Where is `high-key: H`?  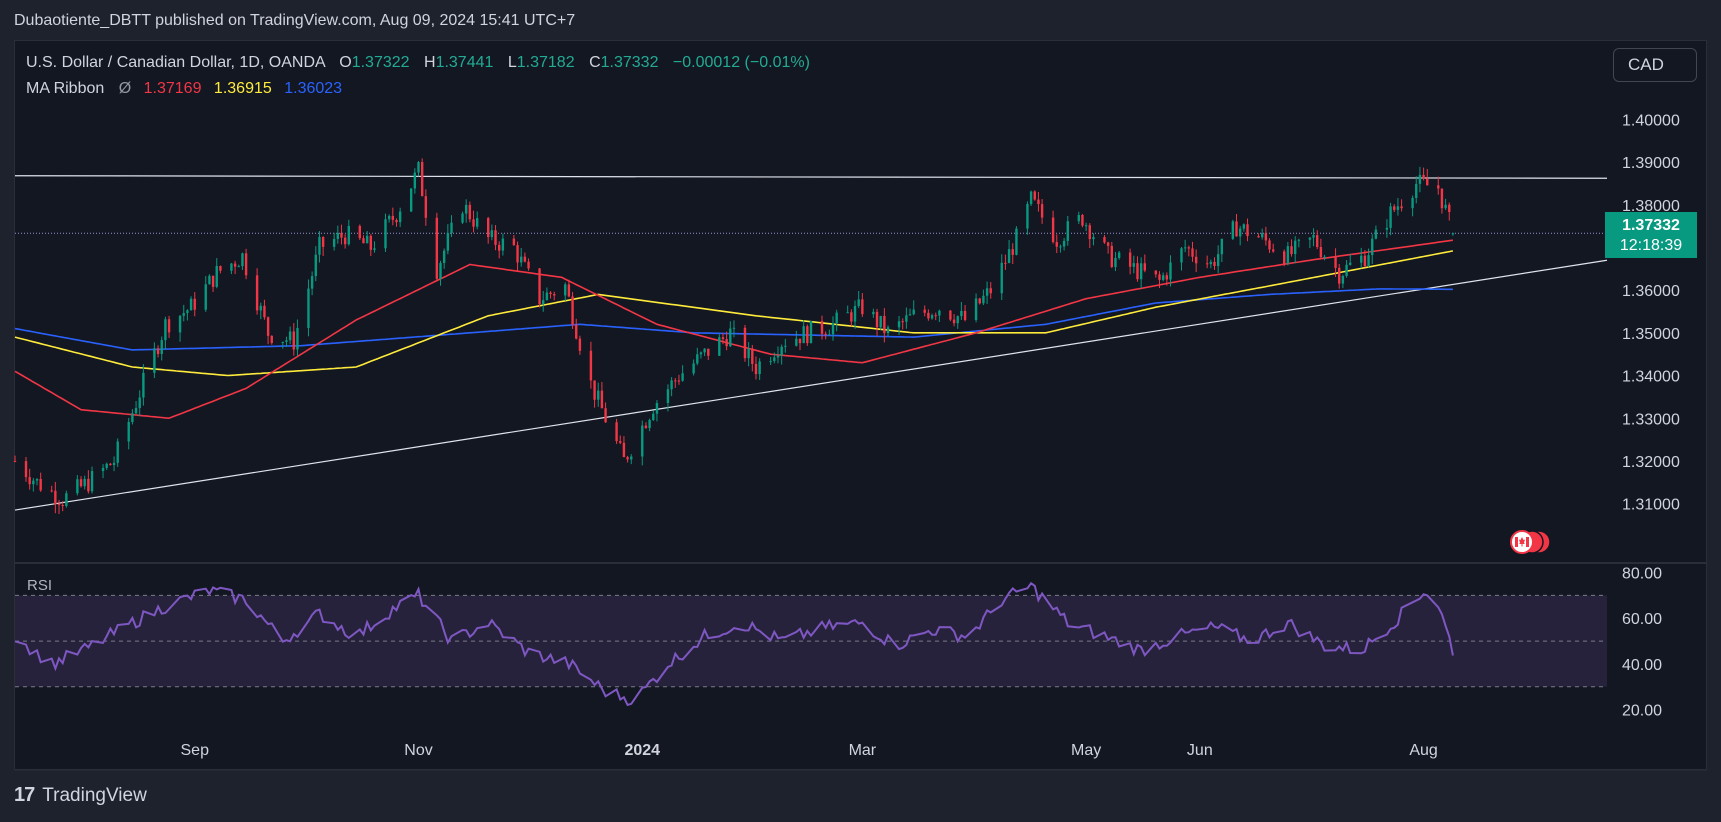
high-key: H is located at coordinates (430, 62).